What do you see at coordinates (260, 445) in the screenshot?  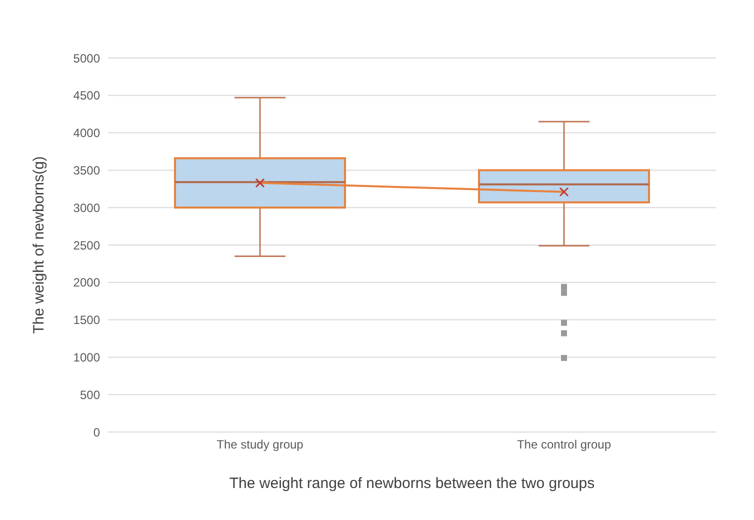 I see `x-tick-label: The study group` at bounding box center [260, 445].